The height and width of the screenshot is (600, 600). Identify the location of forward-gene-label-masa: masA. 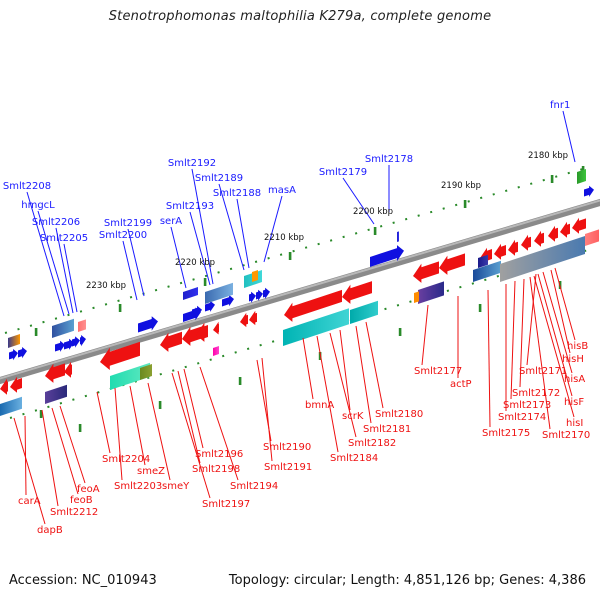
(282, 190).